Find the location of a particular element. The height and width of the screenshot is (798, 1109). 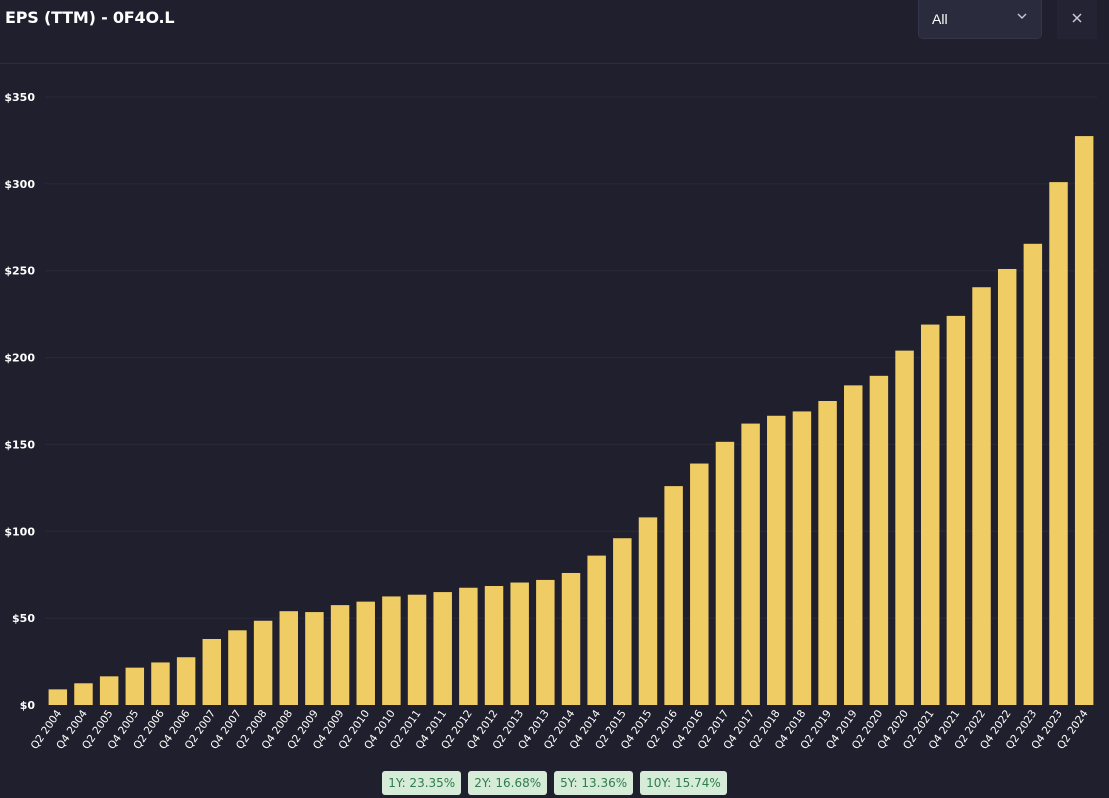

y-tick-label: $100 is located at coordinates (19, 531).